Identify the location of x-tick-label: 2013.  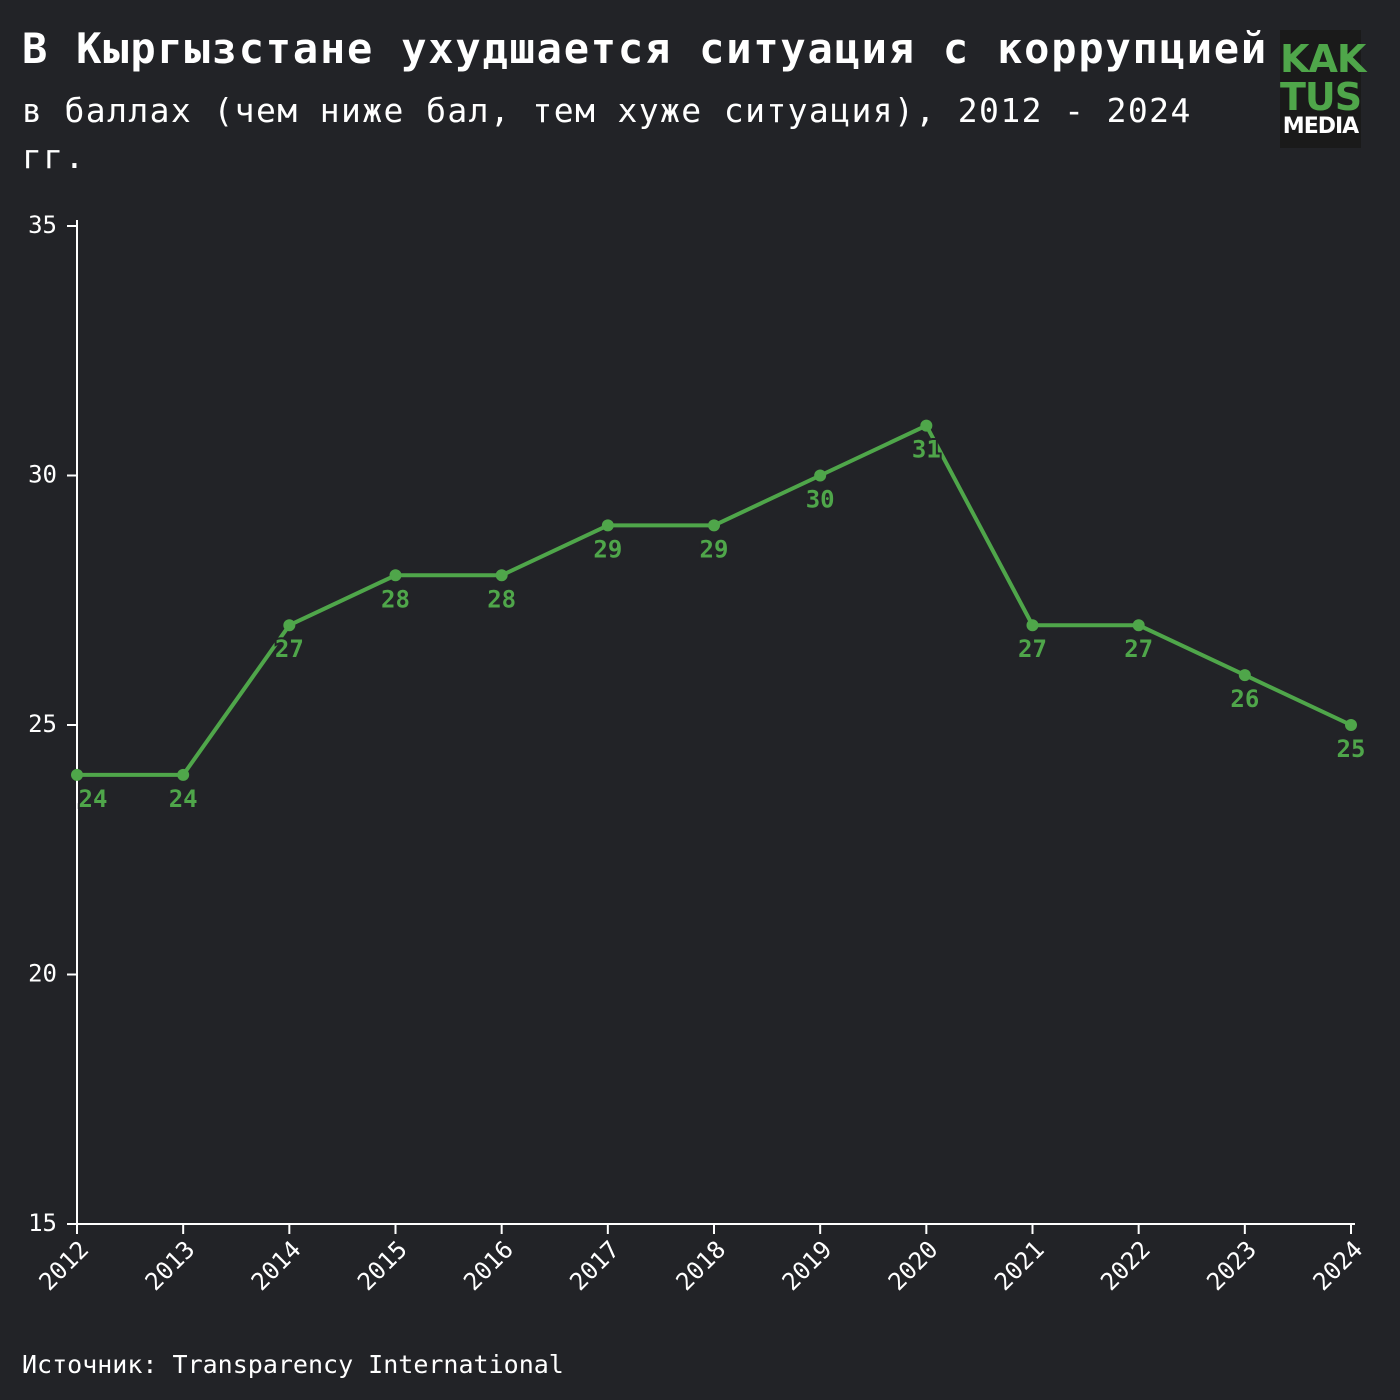
(170, 1265).